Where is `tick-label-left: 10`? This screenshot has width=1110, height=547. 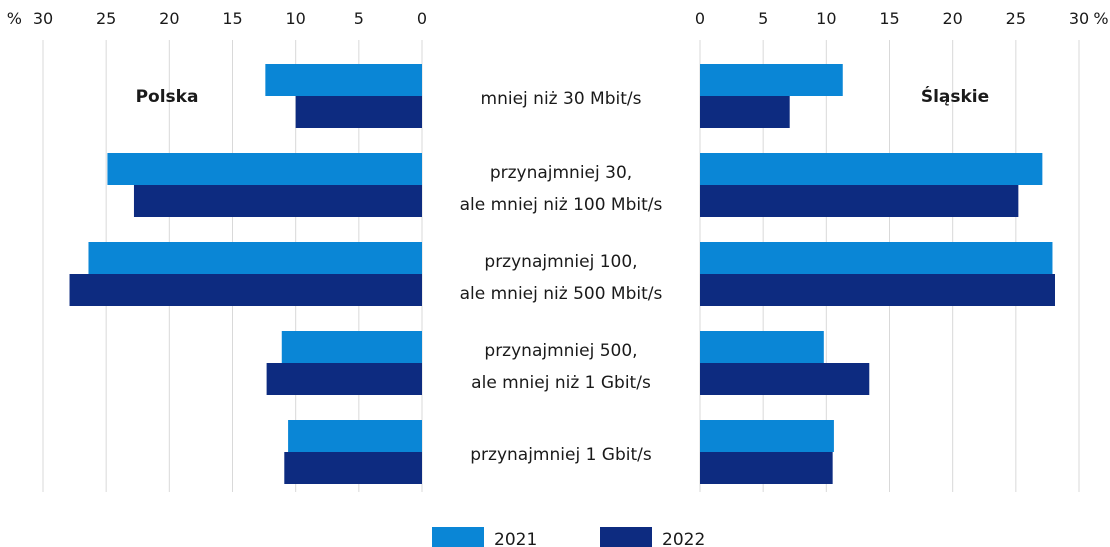
tick-label-left: 10 is located at coordinates (295, 18).